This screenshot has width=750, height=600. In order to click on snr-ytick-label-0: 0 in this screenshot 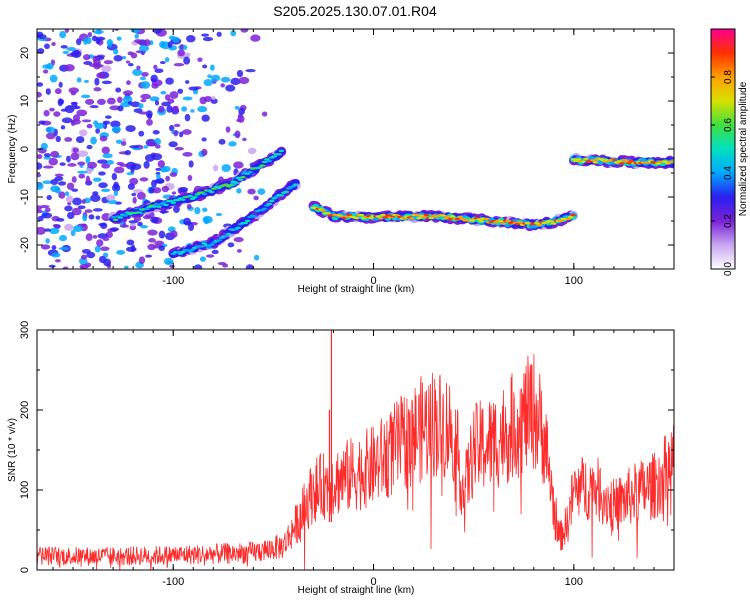, I will do `click(25, 570)`.